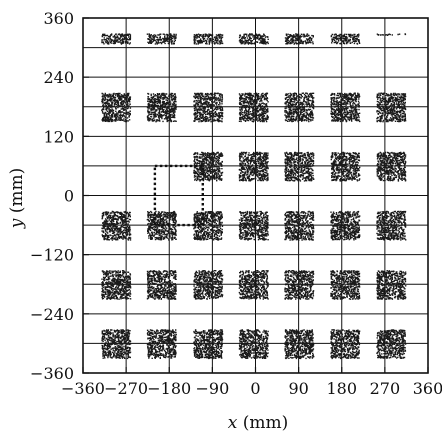 This screenshot has width=442, height=434. What do you see at coordinates (52, 373) in the screenshot?
I see `y-tick-label: −360` at bounding box center [52, 373].